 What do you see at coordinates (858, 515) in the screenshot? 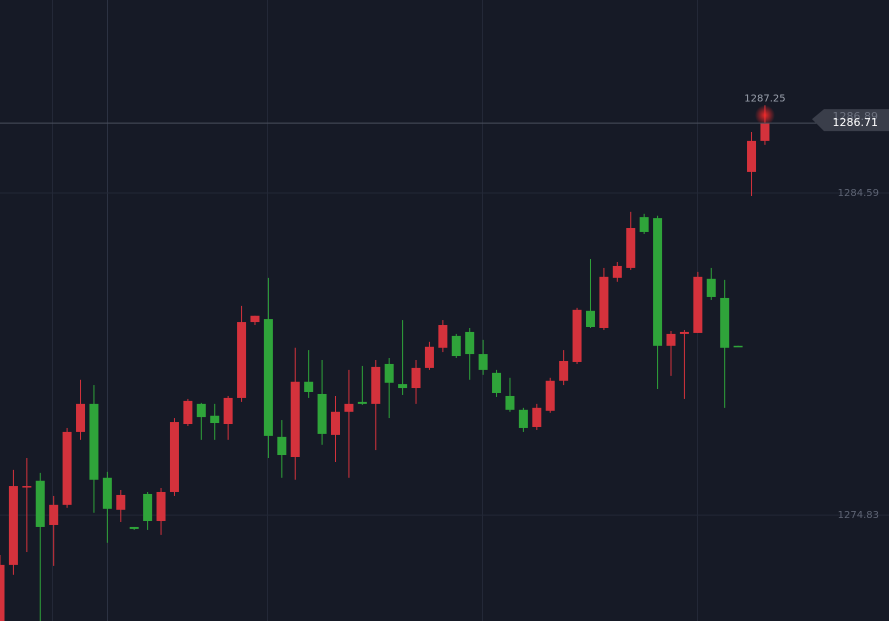
I see `y-tick-label: 1274.83` at bounding box center [858, 515].